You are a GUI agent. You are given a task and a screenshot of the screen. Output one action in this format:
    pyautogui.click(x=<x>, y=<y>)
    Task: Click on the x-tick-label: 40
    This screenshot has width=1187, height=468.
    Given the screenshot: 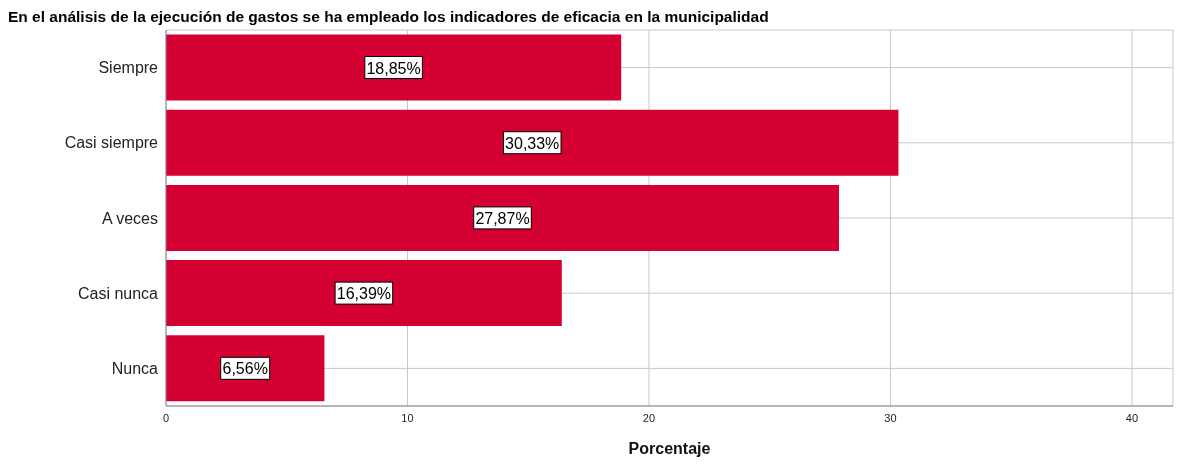 What is the action you would take?
    pyautogui.click(x=1132, y=417)
    